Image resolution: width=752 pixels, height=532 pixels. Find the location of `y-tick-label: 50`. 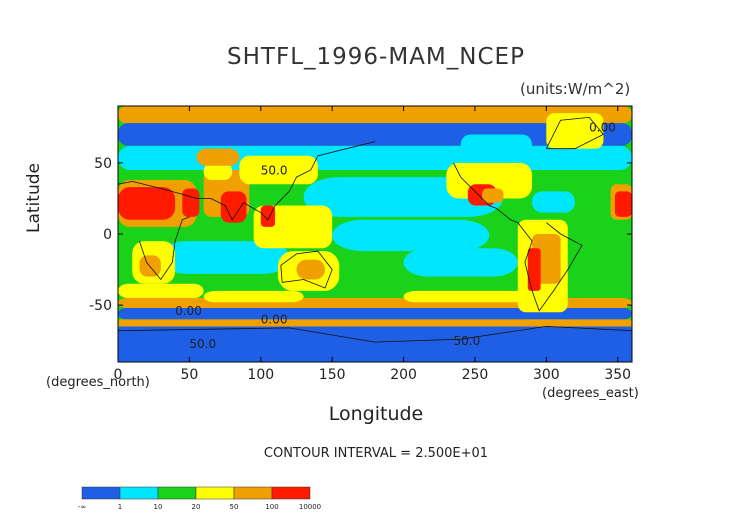

y-tick-label: 50 is located at coordinates (103, 164).